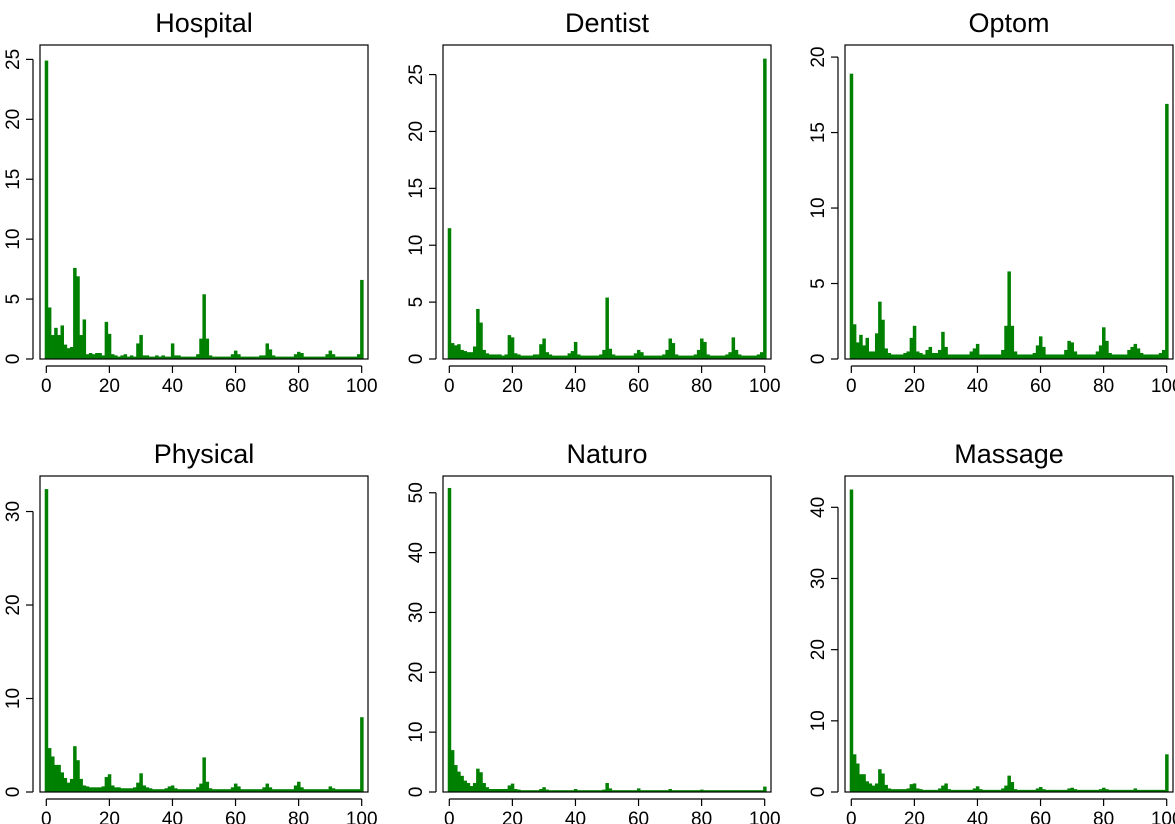  Describe the element at coordinates (818, 283) in the screenshot. I see `y-tick-label: 5` at that location.